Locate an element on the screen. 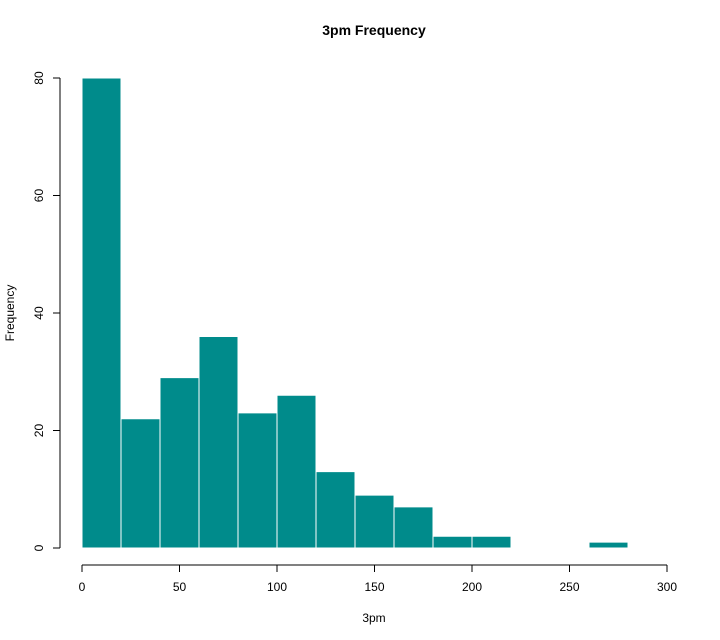 This screenshot has height=640, width=720. y-tick-label-0: 0 is located at coordinates (39, 547).